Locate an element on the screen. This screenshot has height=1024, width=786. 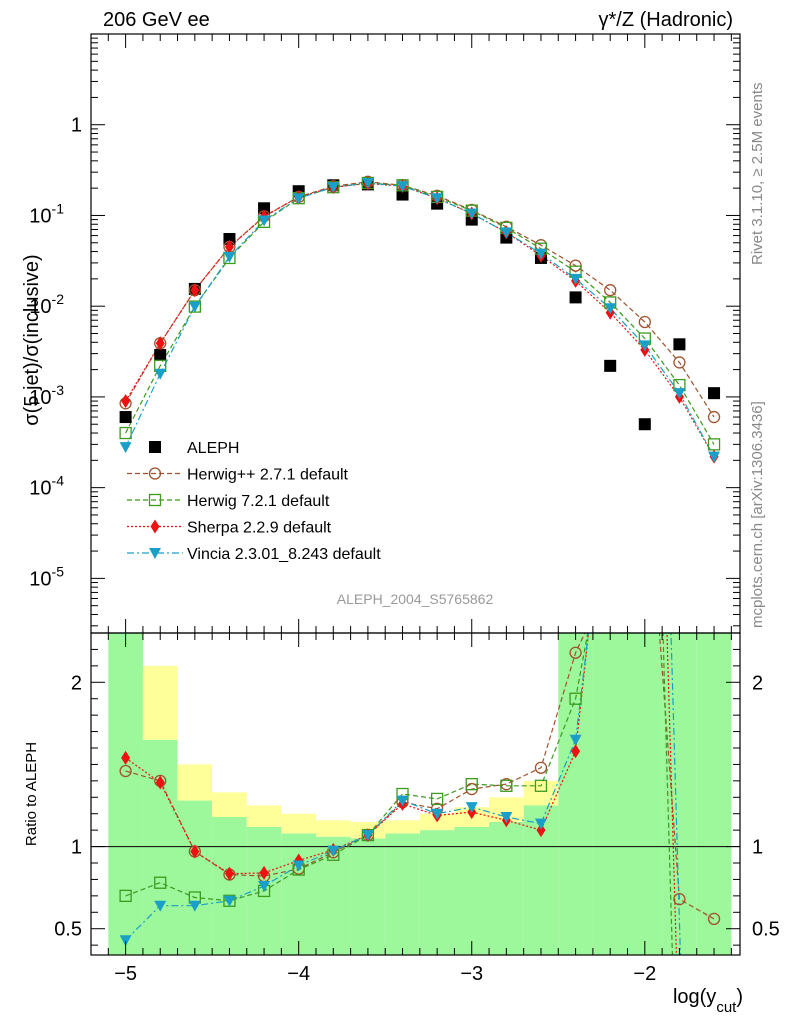
ratio-y-tick-label-right: 0.5 is located at coordinates (766, 930).